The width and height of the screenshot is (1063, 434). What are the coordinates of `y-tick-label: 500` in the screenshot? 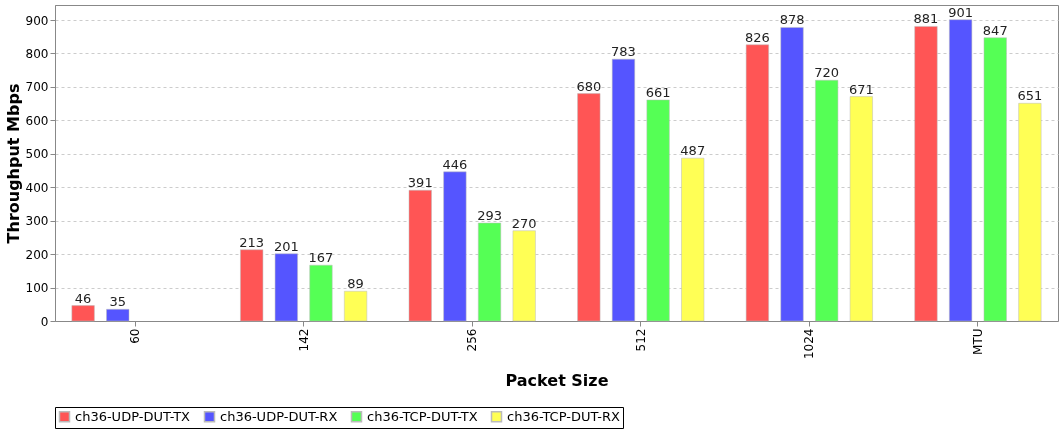 It's located at (37, 154).